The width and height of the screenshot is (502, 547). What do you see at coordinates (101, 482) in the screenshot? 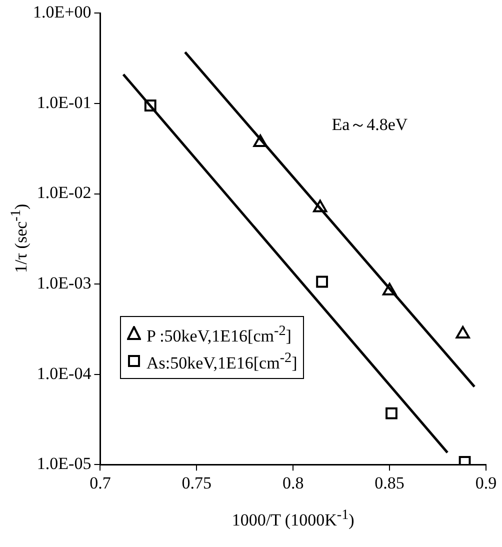
I see `x-tick-label: 0.7` at bounding box center [101, 482].